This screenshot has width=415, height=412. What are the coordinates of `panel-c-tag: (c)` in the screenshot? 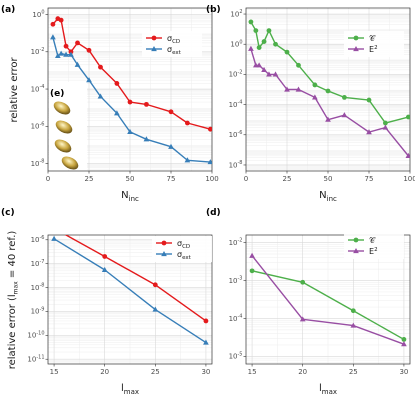 It's located at (8, 213).